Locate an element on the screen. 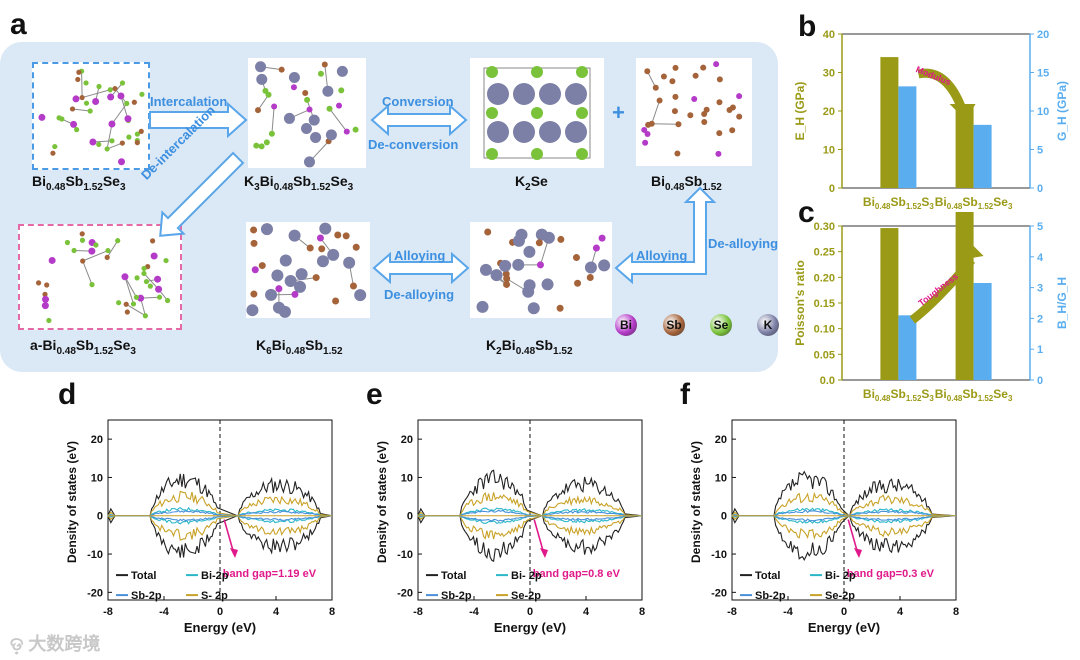 The width and height of the screenshot is (1080, 660). bisb-structure-image is located at coordinates (694, 112).